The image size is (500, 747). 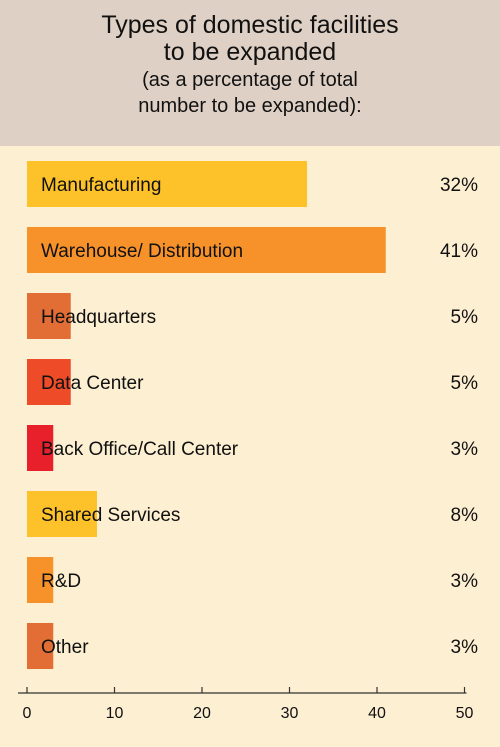 I want to click on chart-title-line-2: to be expanded, so click(x=250, y=52).